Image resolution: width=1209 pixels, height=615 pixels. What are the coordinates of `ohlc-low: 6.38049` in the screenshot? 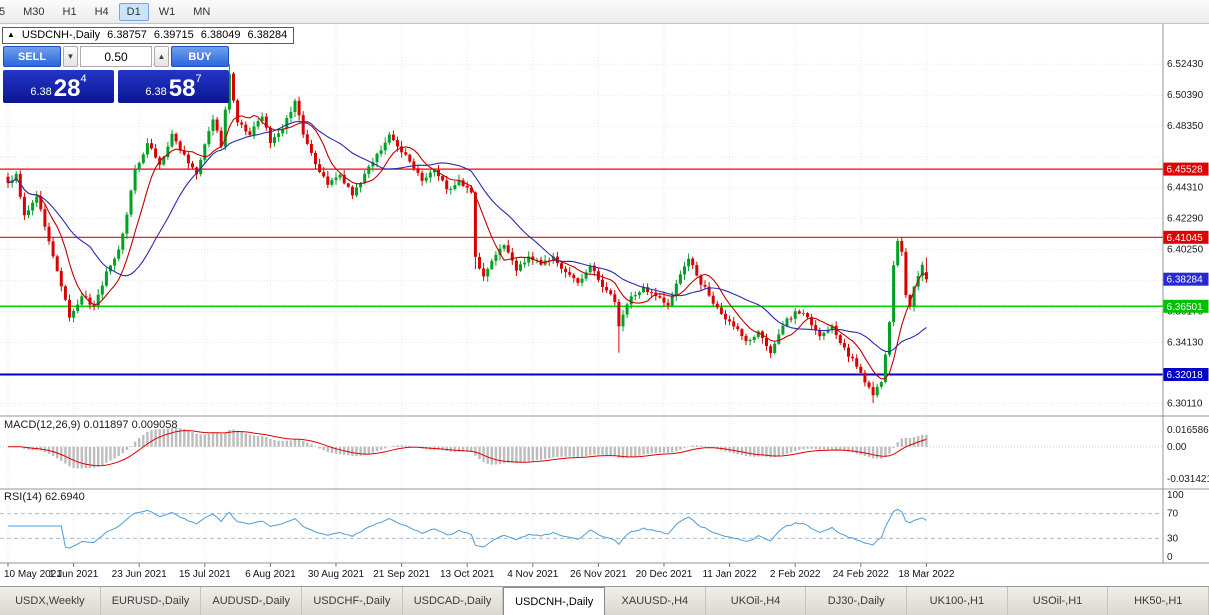 It's located at (220, 35).